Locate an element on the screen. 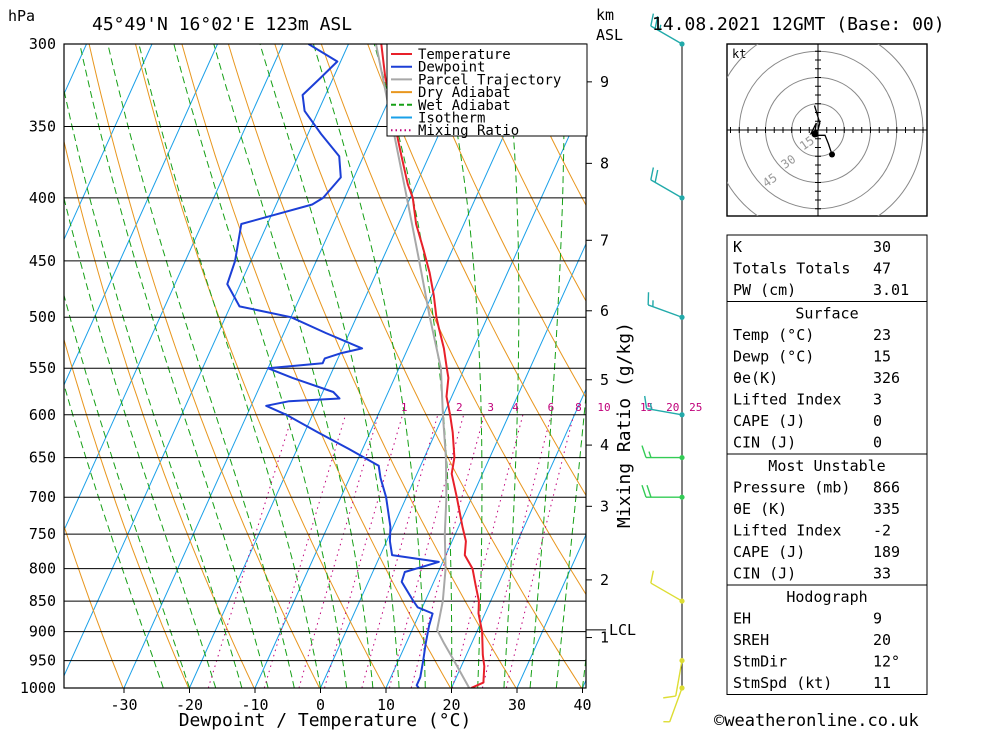 This screenshot has height=733, width=1000. index-section-title: Most Unstable is located at coordinates (826, 466).